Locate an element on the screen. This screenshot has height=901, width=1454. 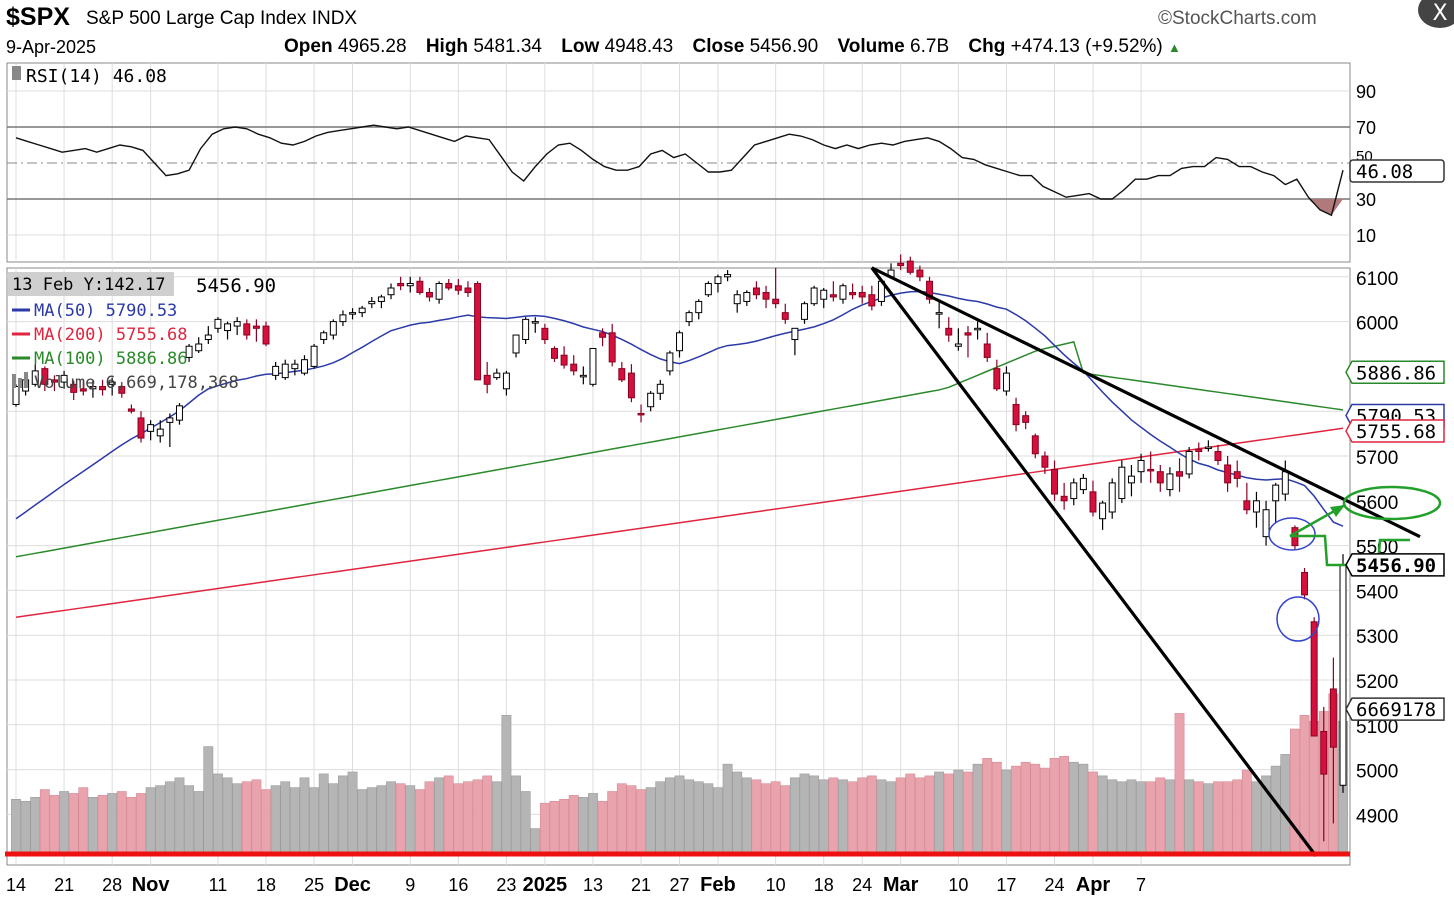
legend-last-price: 5456.90 is located at coordinates (236, 286).